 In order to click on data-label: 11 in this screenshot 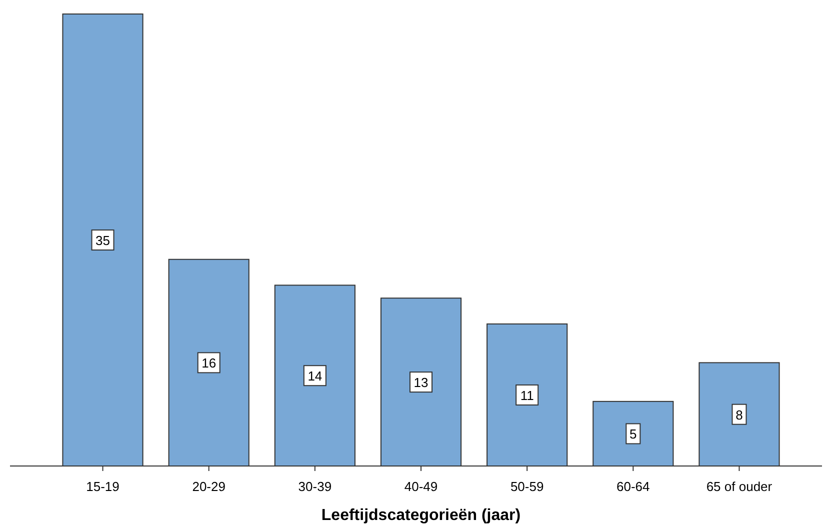, I will do `click(527, 395)`.